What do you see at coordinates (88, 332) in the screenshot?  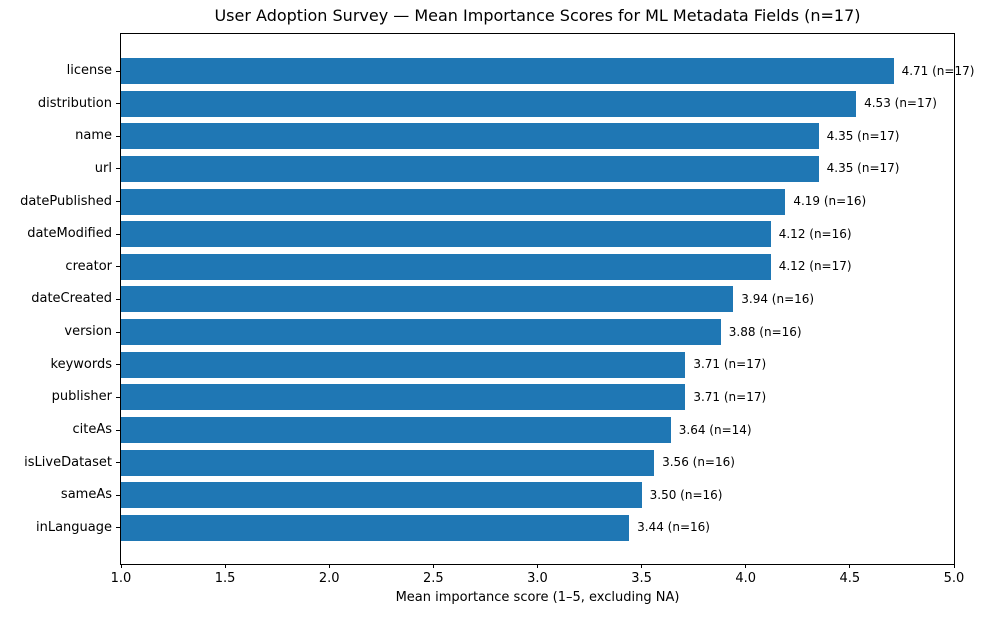 I see `y-tick-label: version` at bounding box center [88, 332].